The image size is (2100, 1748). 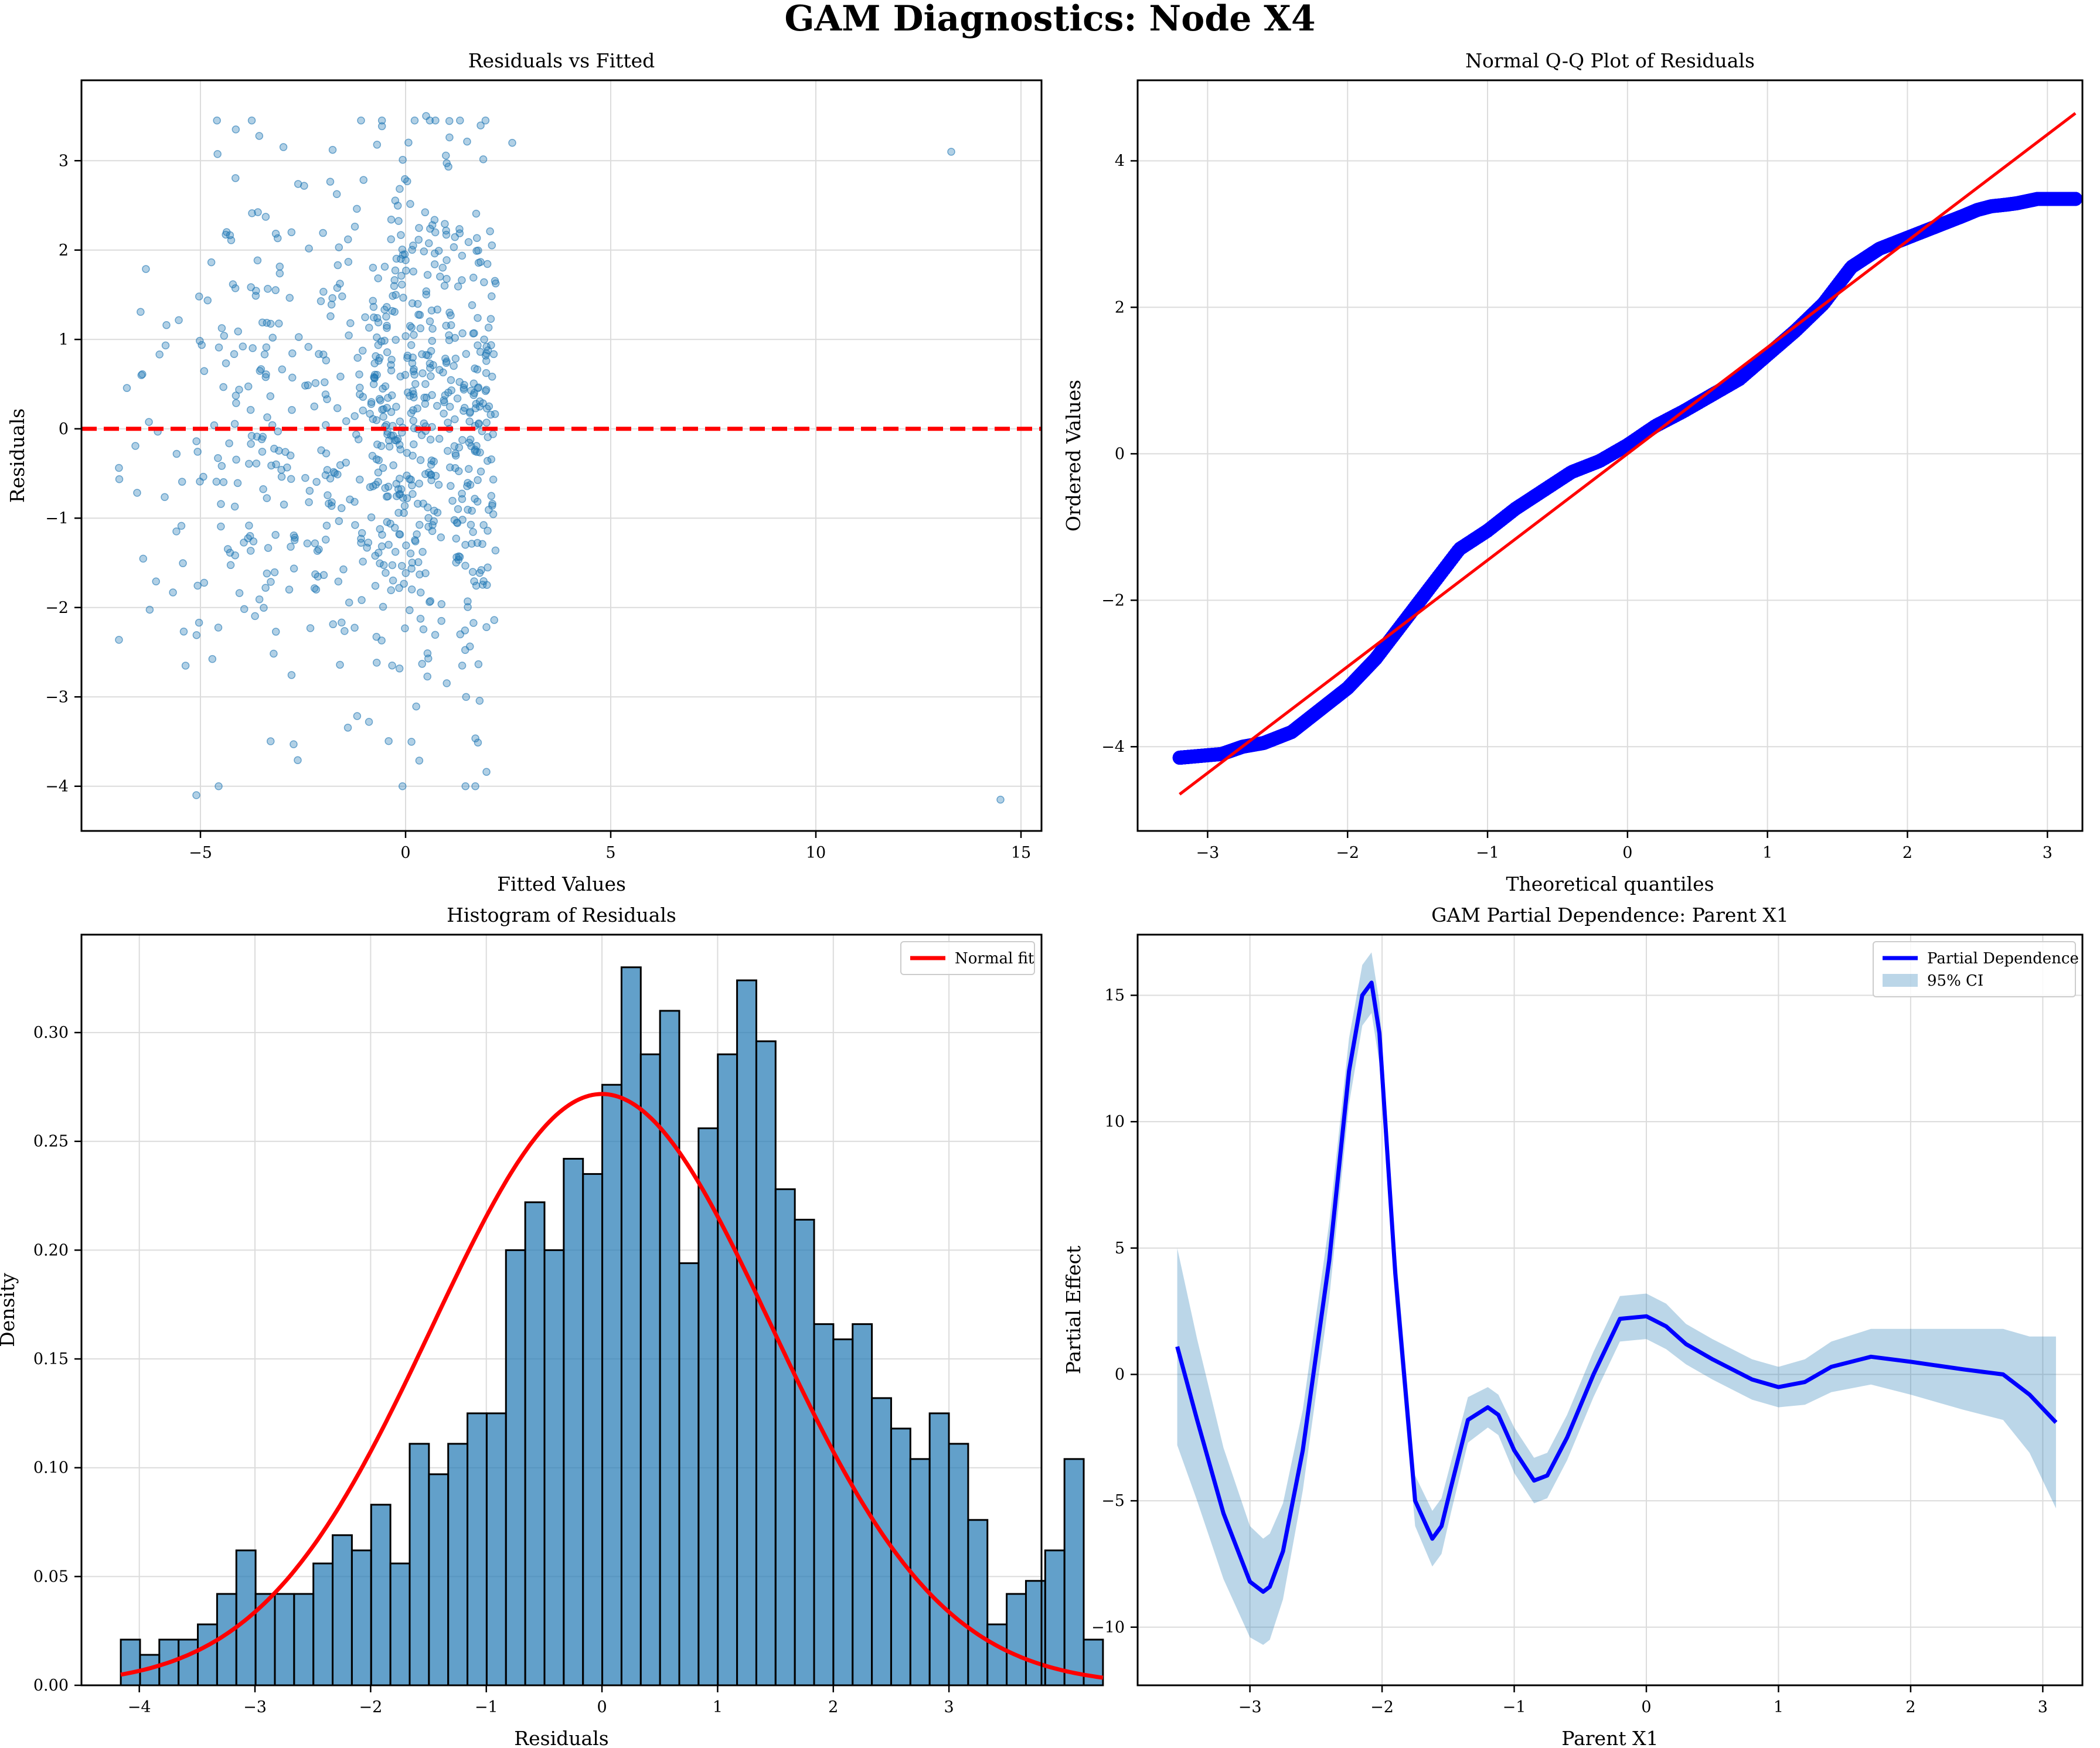 What do you see at coordinates (64, 161) in the screenshot?
I see `y-tick-label: 3` at bounding box center [64, 161].